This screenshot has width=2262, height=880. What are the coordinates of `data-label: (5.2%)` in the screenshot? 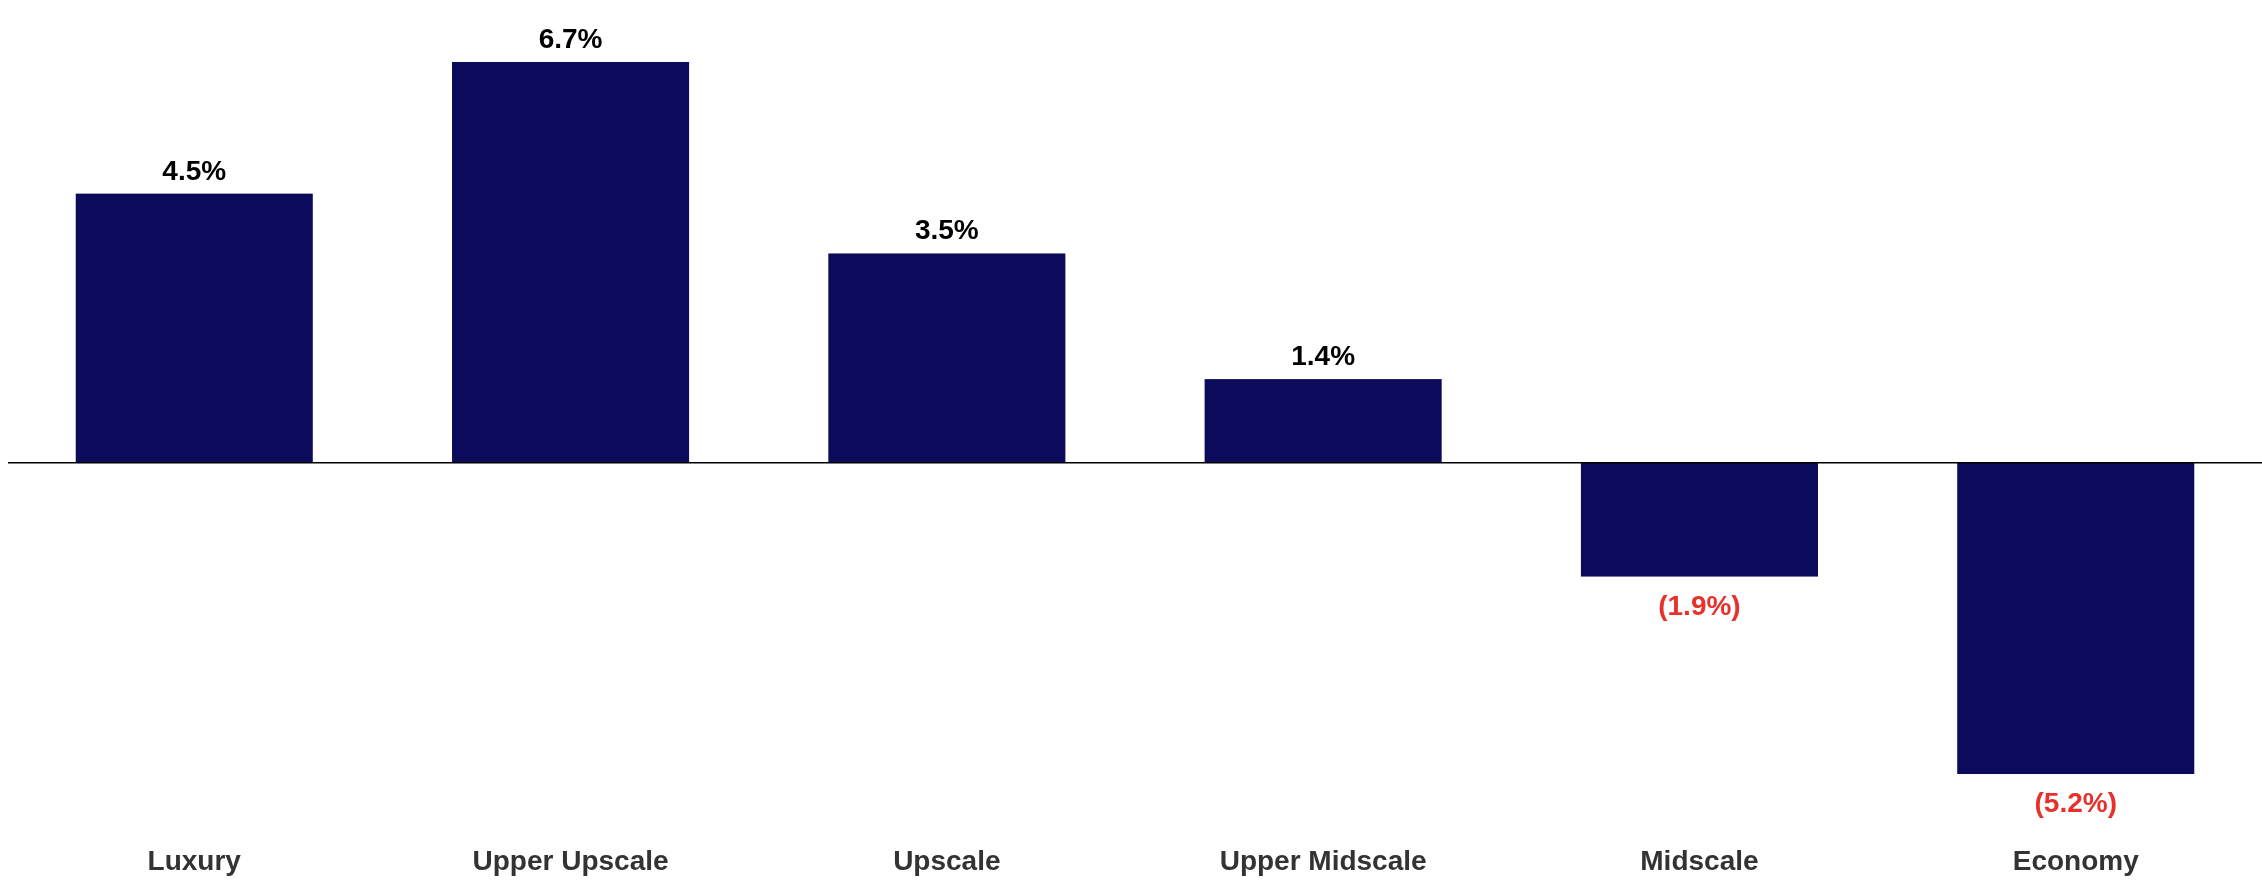 It's located at (2075, 802).